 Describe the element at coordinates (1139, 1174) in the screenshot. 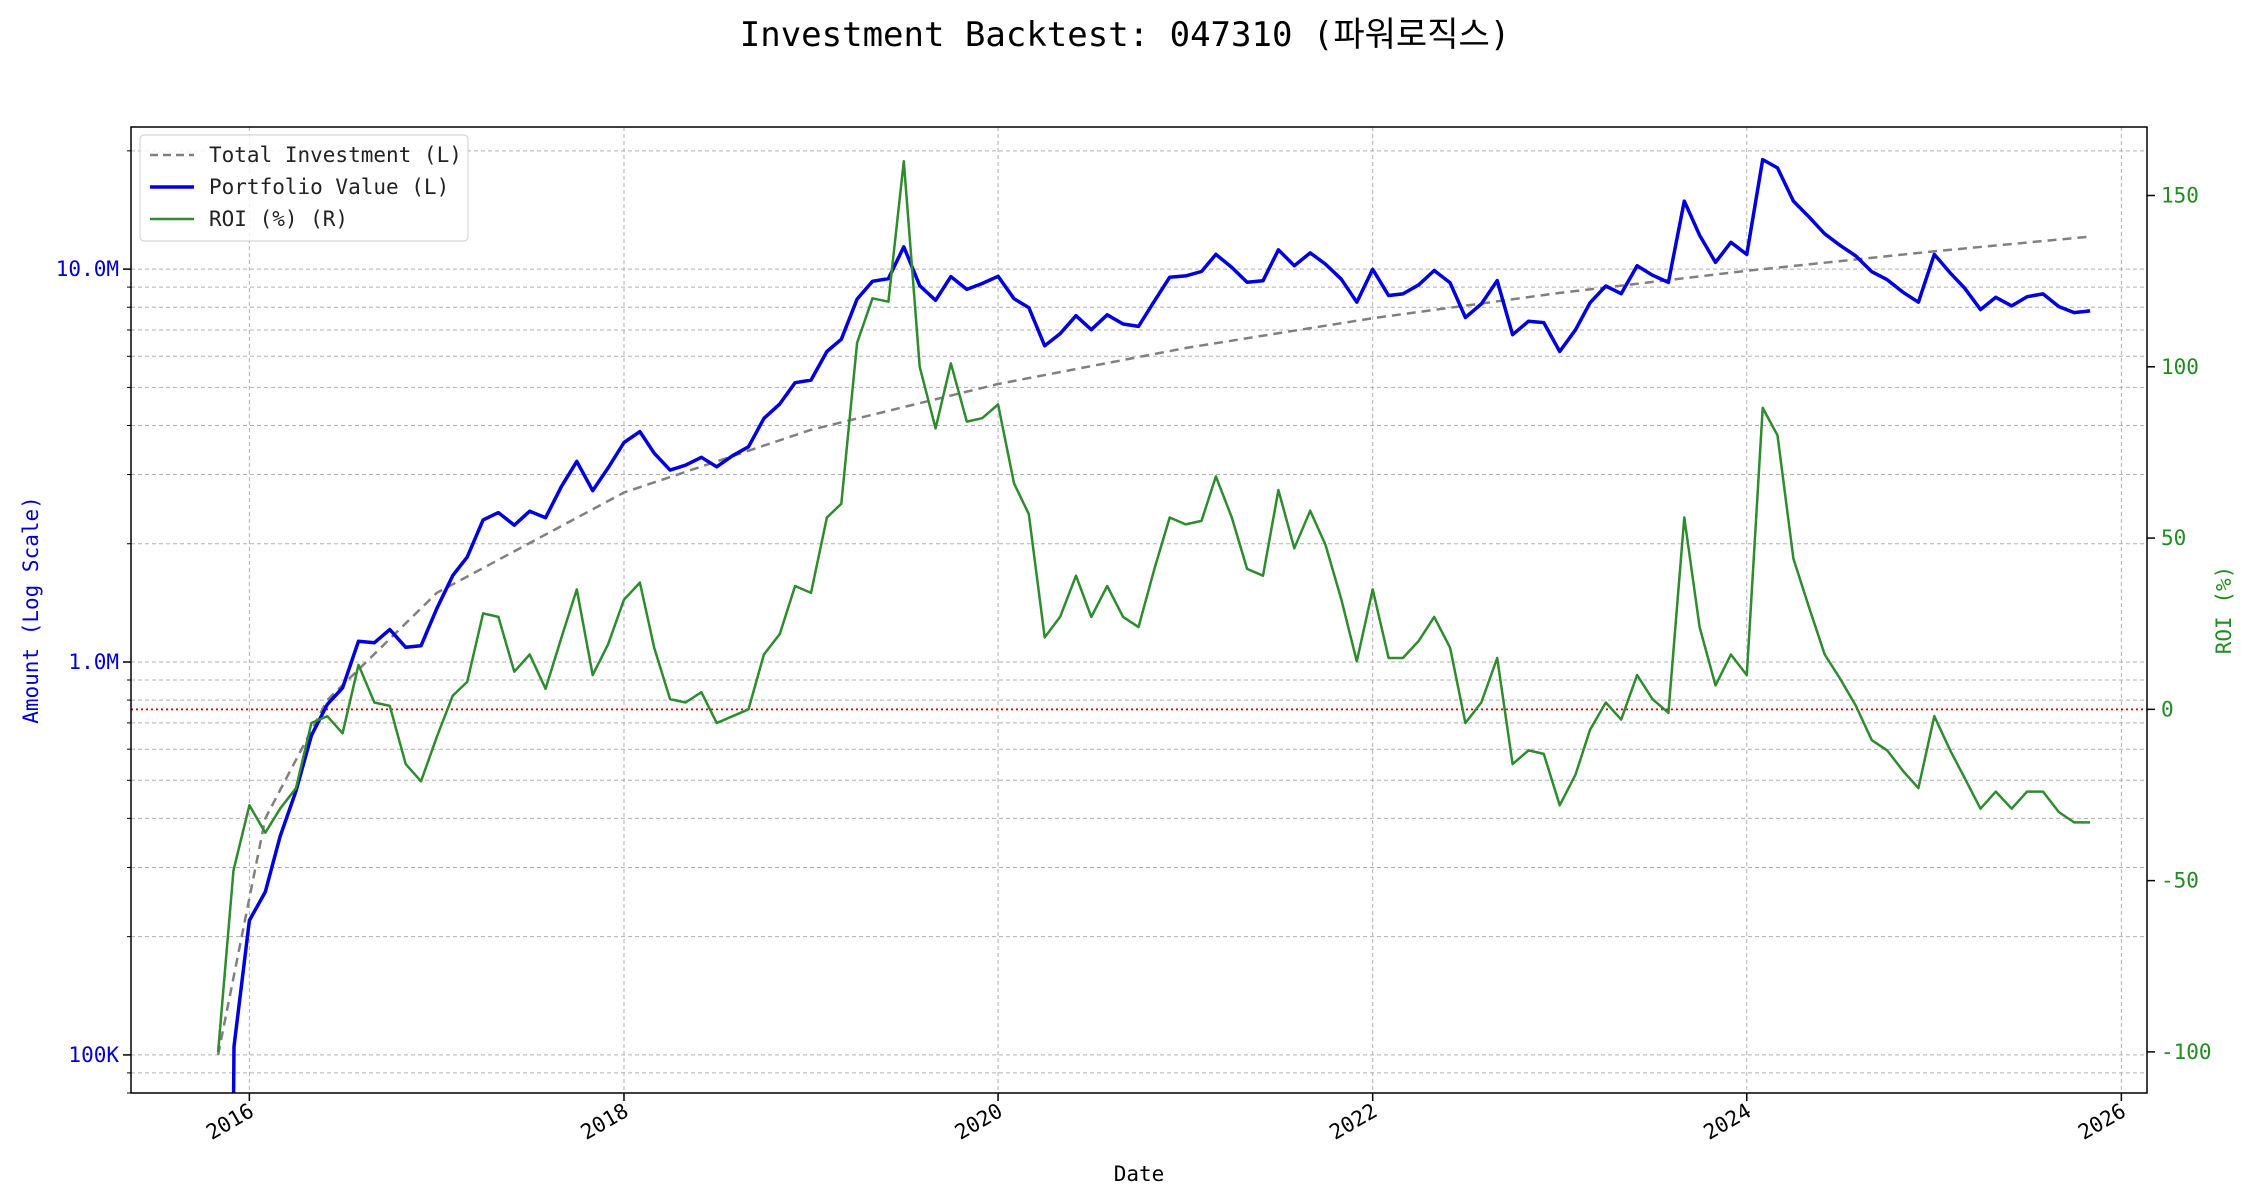

I see `x-axis-label: Date` at that location.